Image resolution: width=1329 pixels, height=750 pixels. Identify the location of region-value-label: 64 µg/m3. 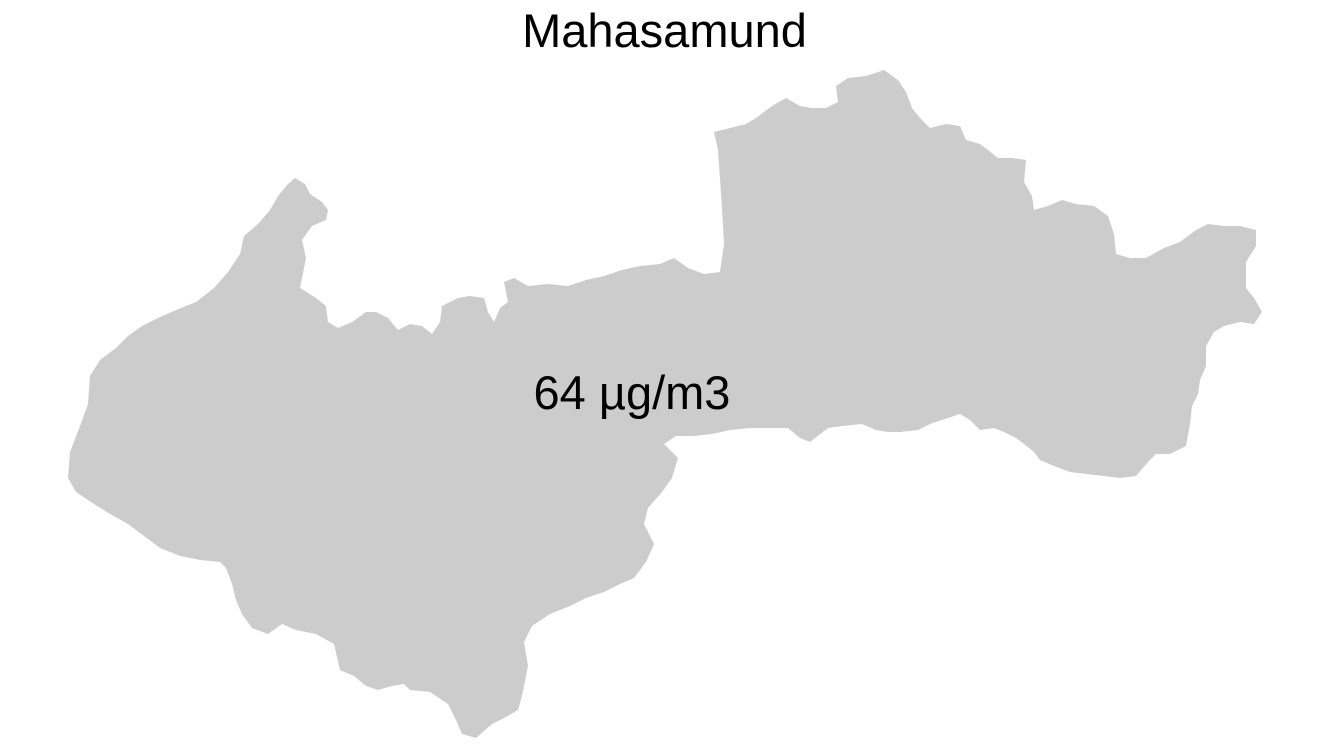
(632, 392).